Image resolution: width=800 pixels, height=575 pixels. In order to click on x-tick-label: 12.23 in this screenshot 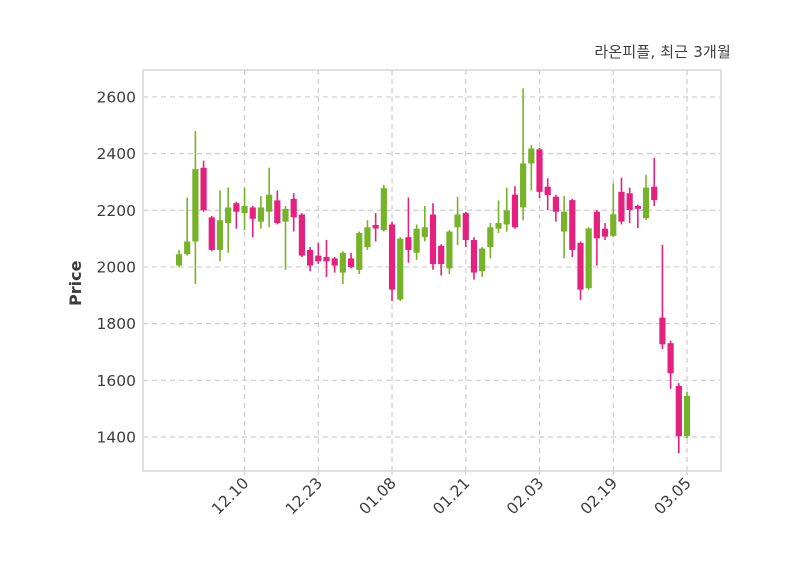, I will do `click(304, 496)`.